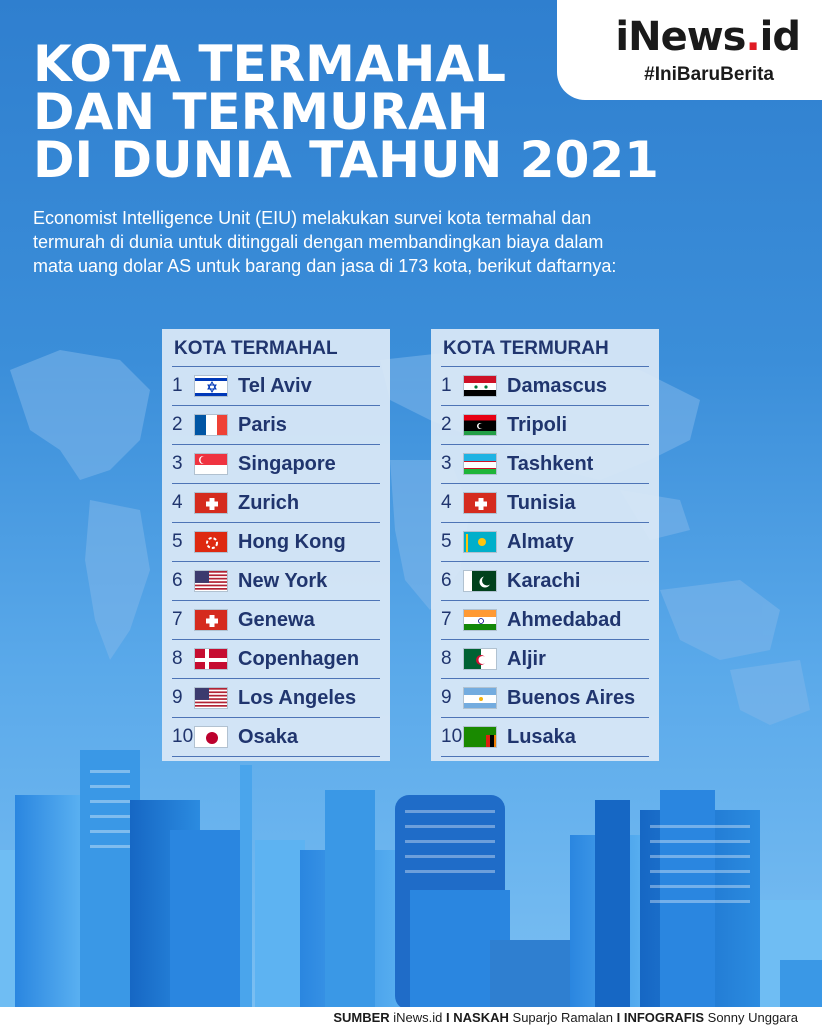 The width and height of the screenshot is (822, 1029). Describe the element at coordinates (541, 736) in the screenshot. I see `city-name: Lusaka` at that location.